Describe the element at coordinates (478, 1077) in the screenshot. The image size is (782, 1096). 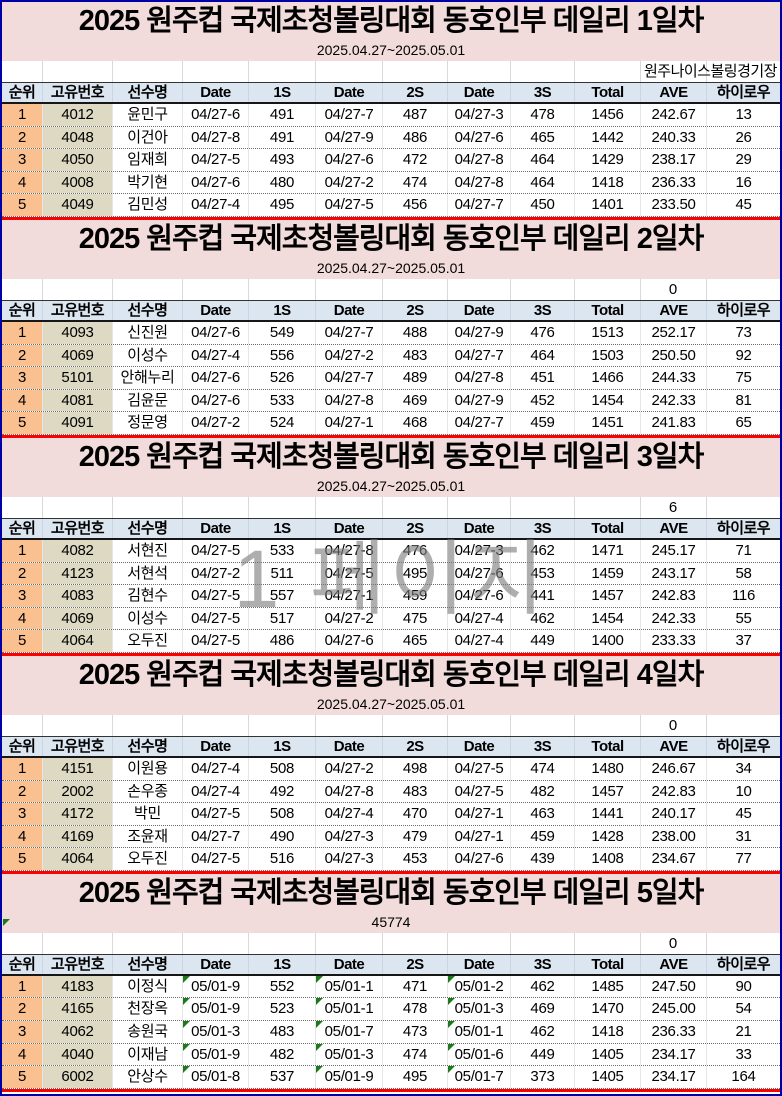
I see `cell-date3: 05/01-7` at that location.